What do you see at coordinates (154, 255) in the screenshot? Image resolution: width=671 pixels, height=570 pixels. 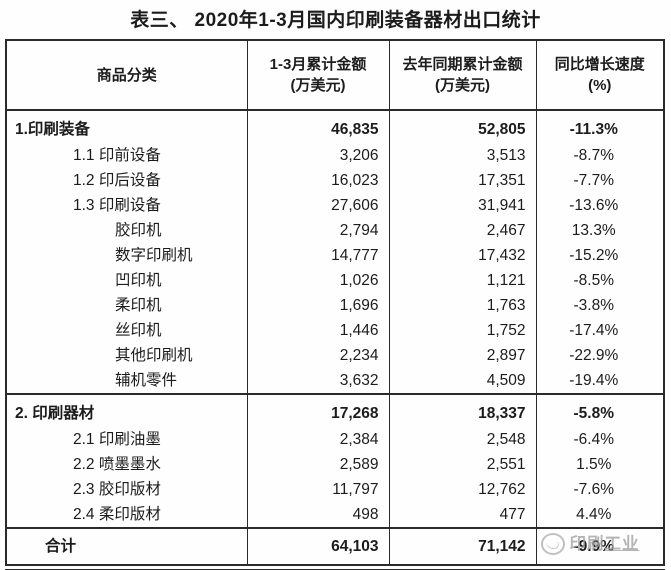 I see `category-cell: 数字印刷机` at bounding box center [154, 255].